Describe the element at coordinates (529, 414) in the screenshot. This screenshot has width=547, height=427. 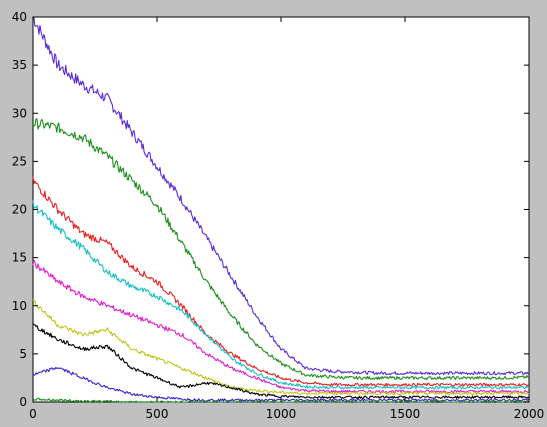
I see `x-tick-label: 2000` at that location.